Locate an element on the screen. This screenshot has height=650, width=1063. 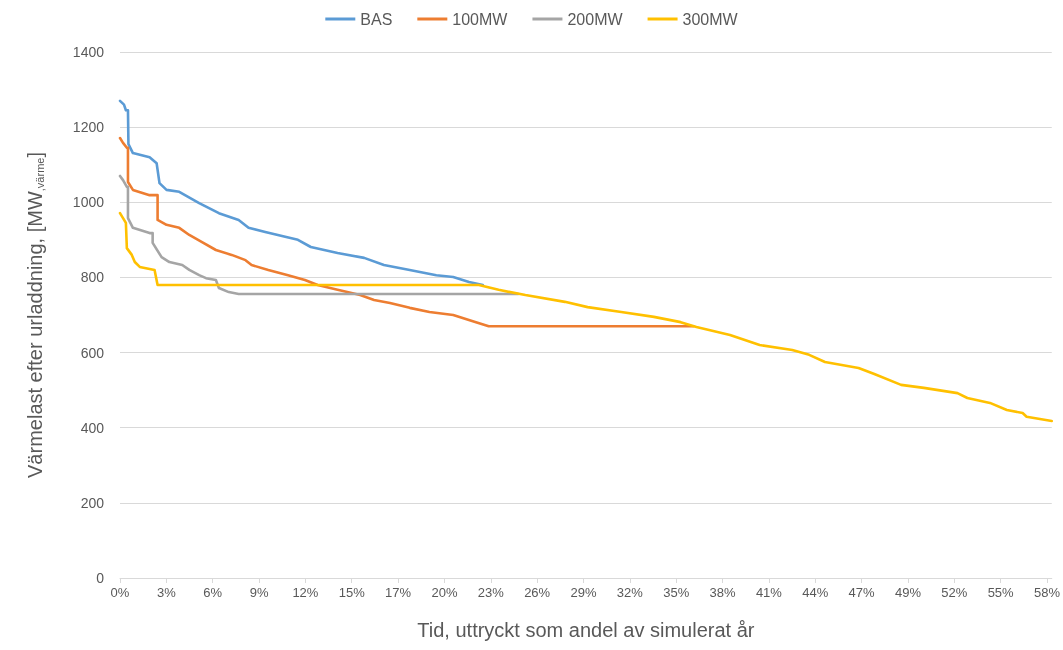
x-tick-label: 23% is located at coordinates (491, 592).